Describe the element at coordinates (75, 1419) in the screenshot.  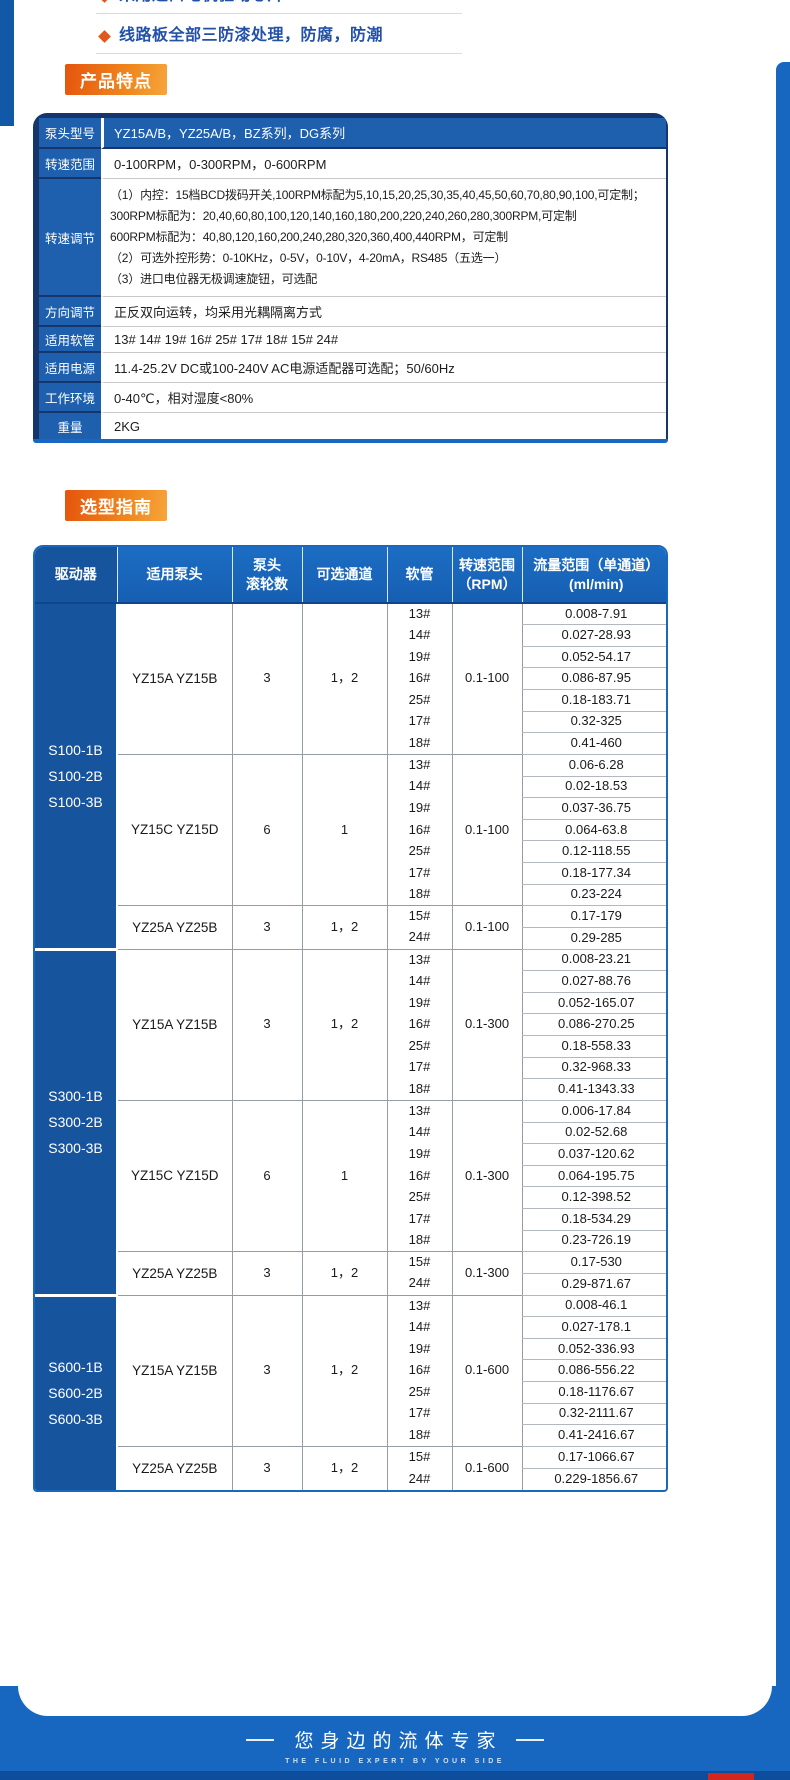
I see `driver-line: S600-3B` at that location.